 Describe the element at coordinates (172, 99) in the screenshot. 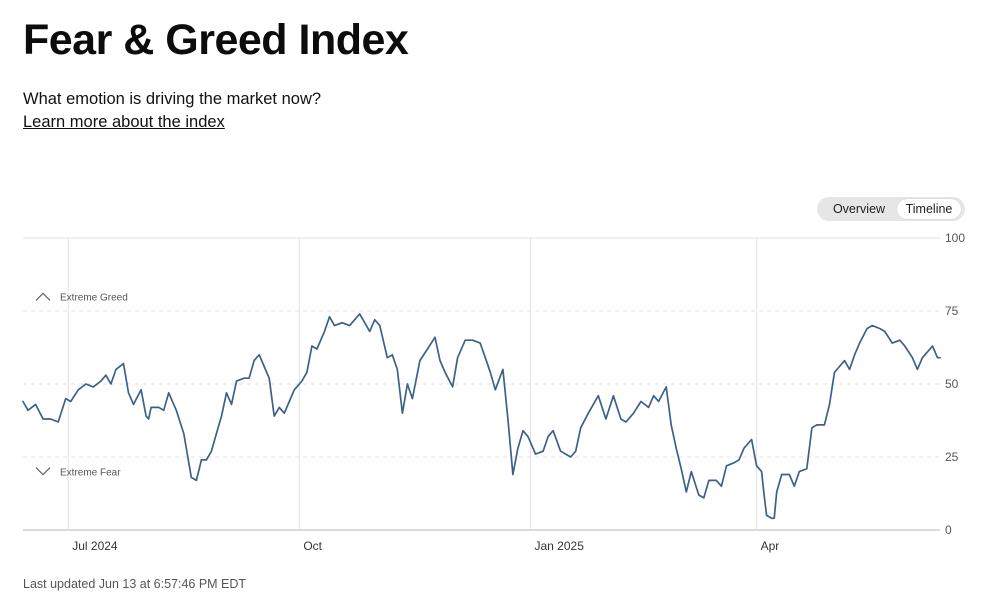

I see `page-subtitle: What emotion is driving the market now?` at that location.